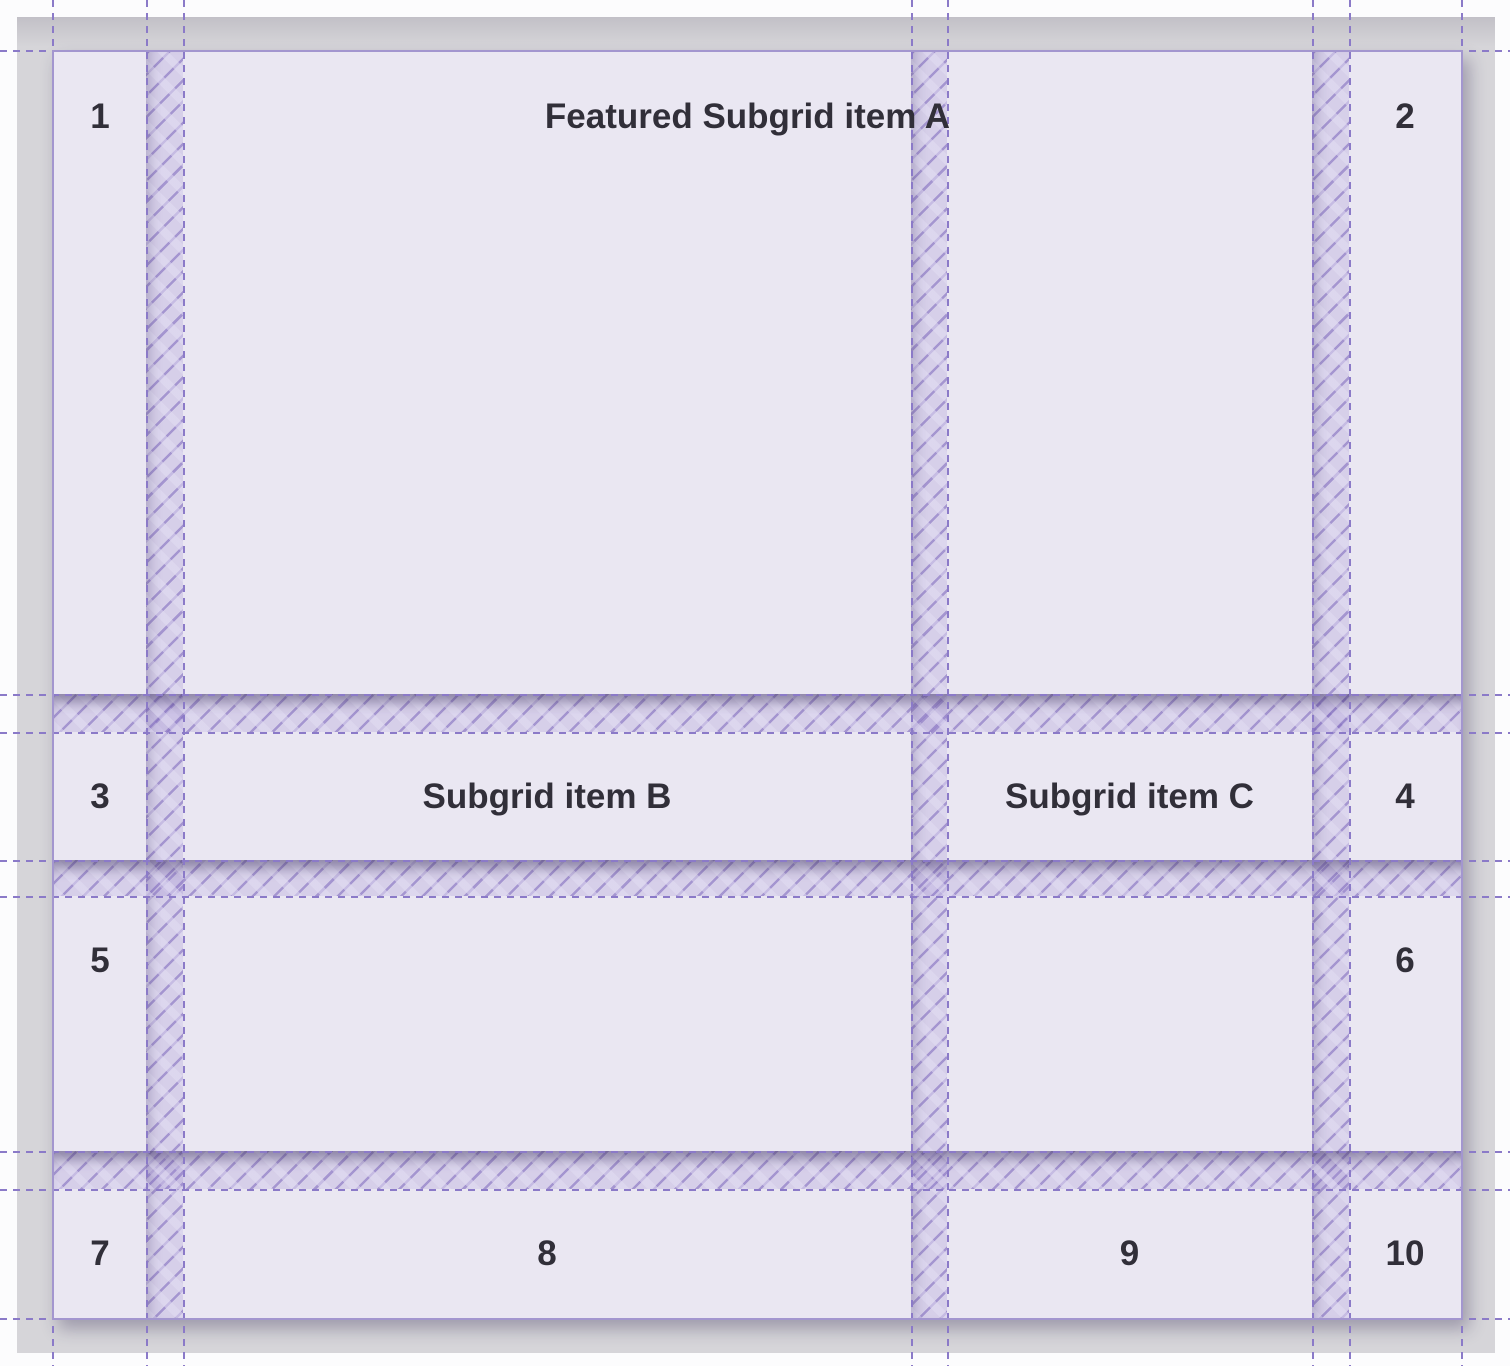 The height and width of the screenshot is (1366, 1510). What do you see at coordinates (547, 796) in the screenshot?
I see `subgrid-item-b-label: Subgrid item B` at bounding box center [547, 796].